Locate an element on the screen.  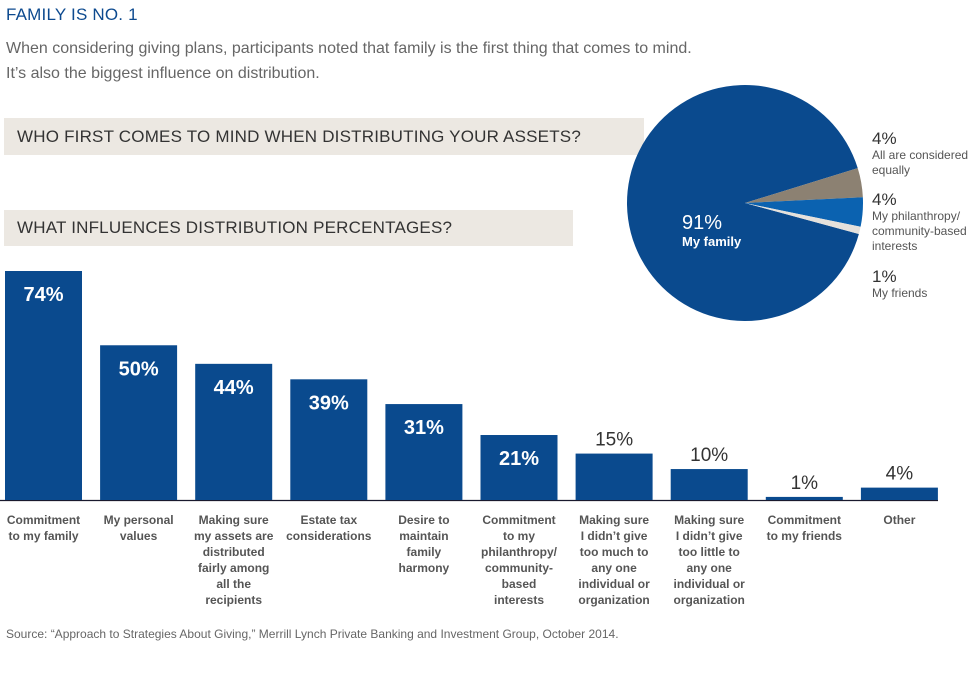
x-tick-label-line: to my family is located at coordinates (43, 536).